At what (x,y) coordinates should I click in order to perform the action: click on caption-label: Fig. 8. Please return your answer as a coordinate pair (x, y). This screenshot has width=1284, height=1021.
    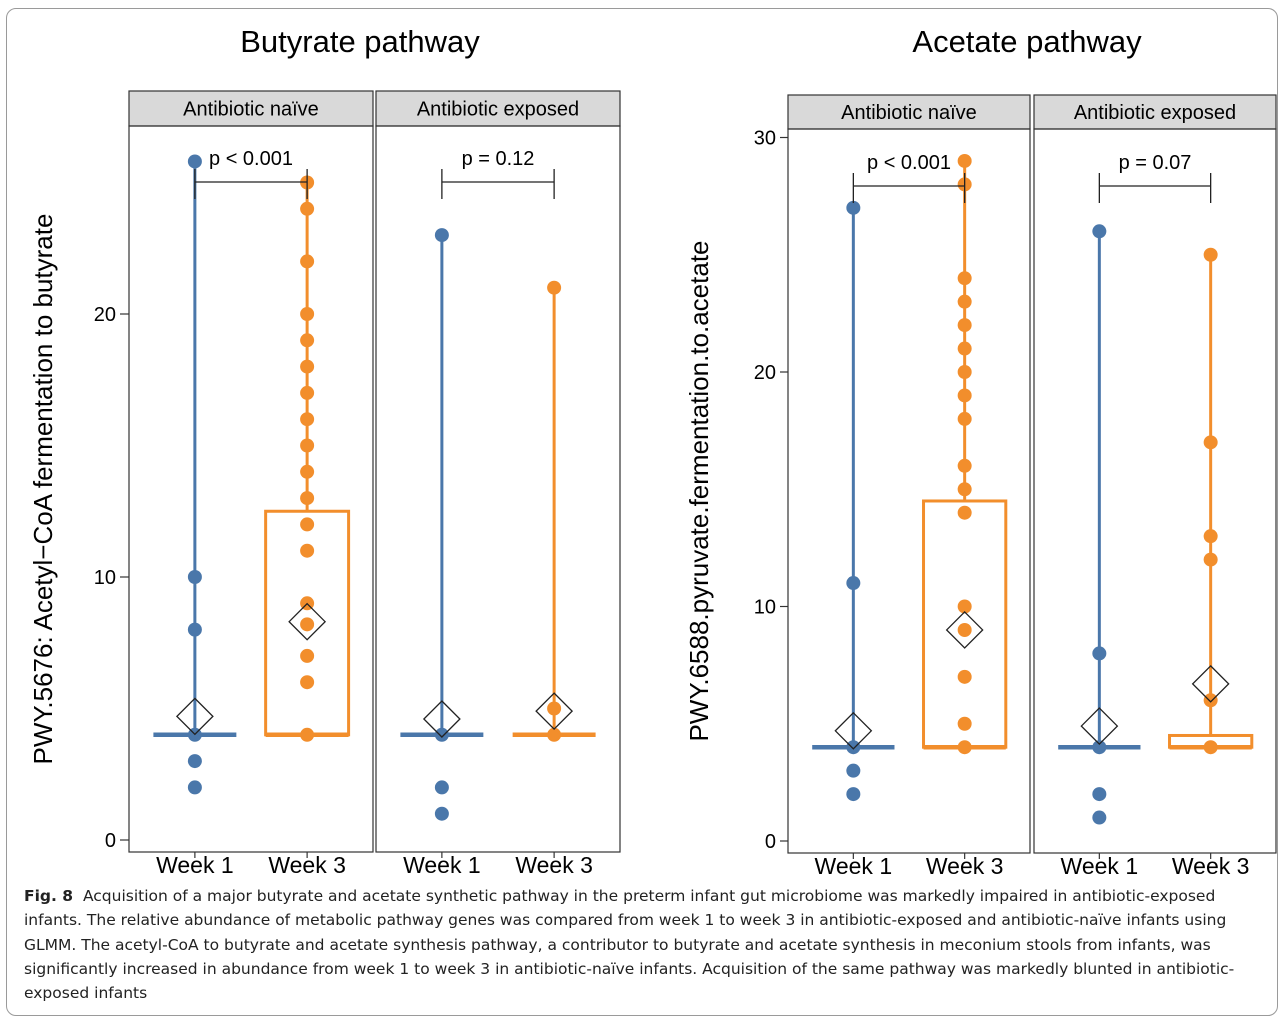
    Looking at the image, I should click on (49, 896).